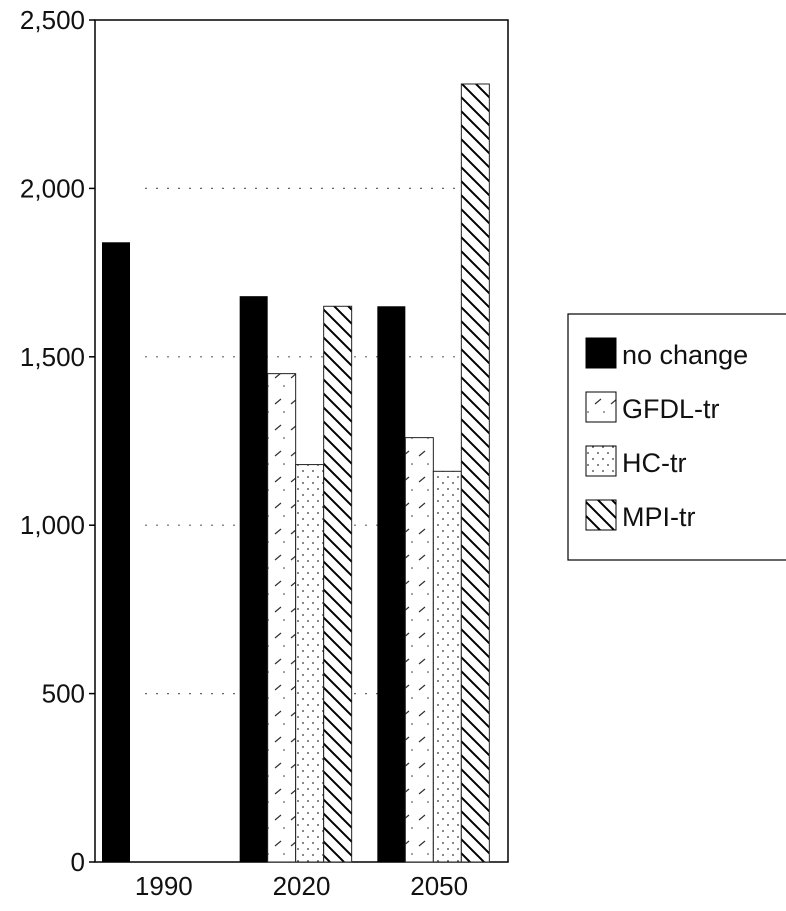  What do you see at coordinates (654, 463) in the screenshot?
I see `legend-label: HC-tr` at bounding box center [654, 463].